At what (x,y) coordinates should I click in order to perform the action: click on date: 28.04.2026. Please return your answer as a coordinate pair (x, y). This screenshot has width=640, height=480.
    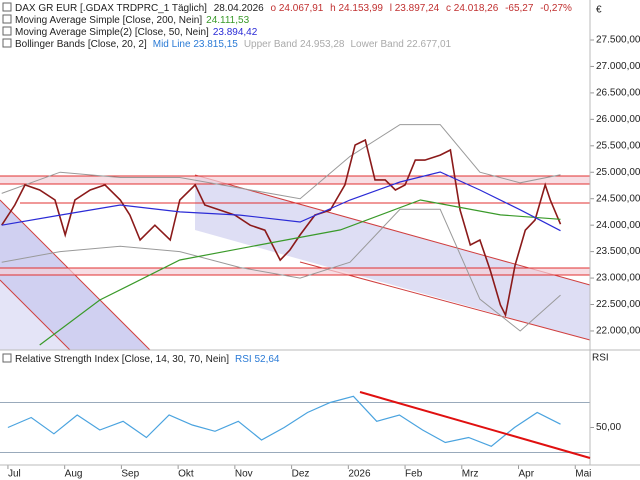
    Looking at the image, I should click on (239, 8).